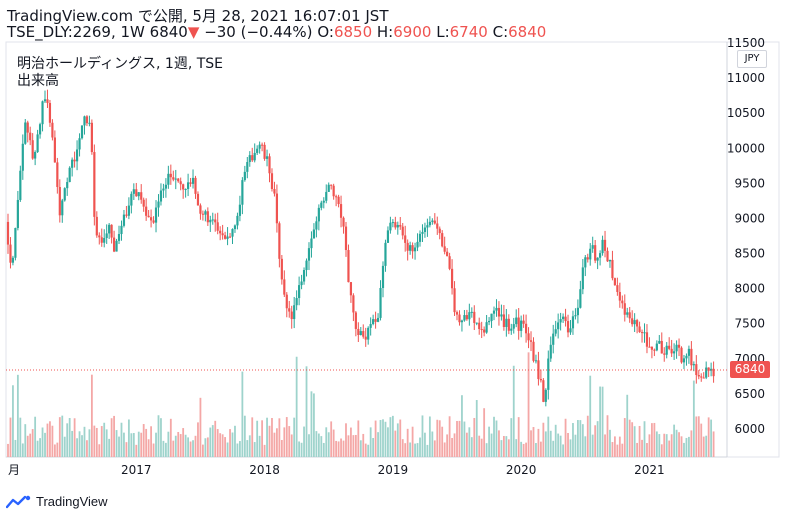  I want to click on tradingview-logo-text: TradingView, so click(72, 501).